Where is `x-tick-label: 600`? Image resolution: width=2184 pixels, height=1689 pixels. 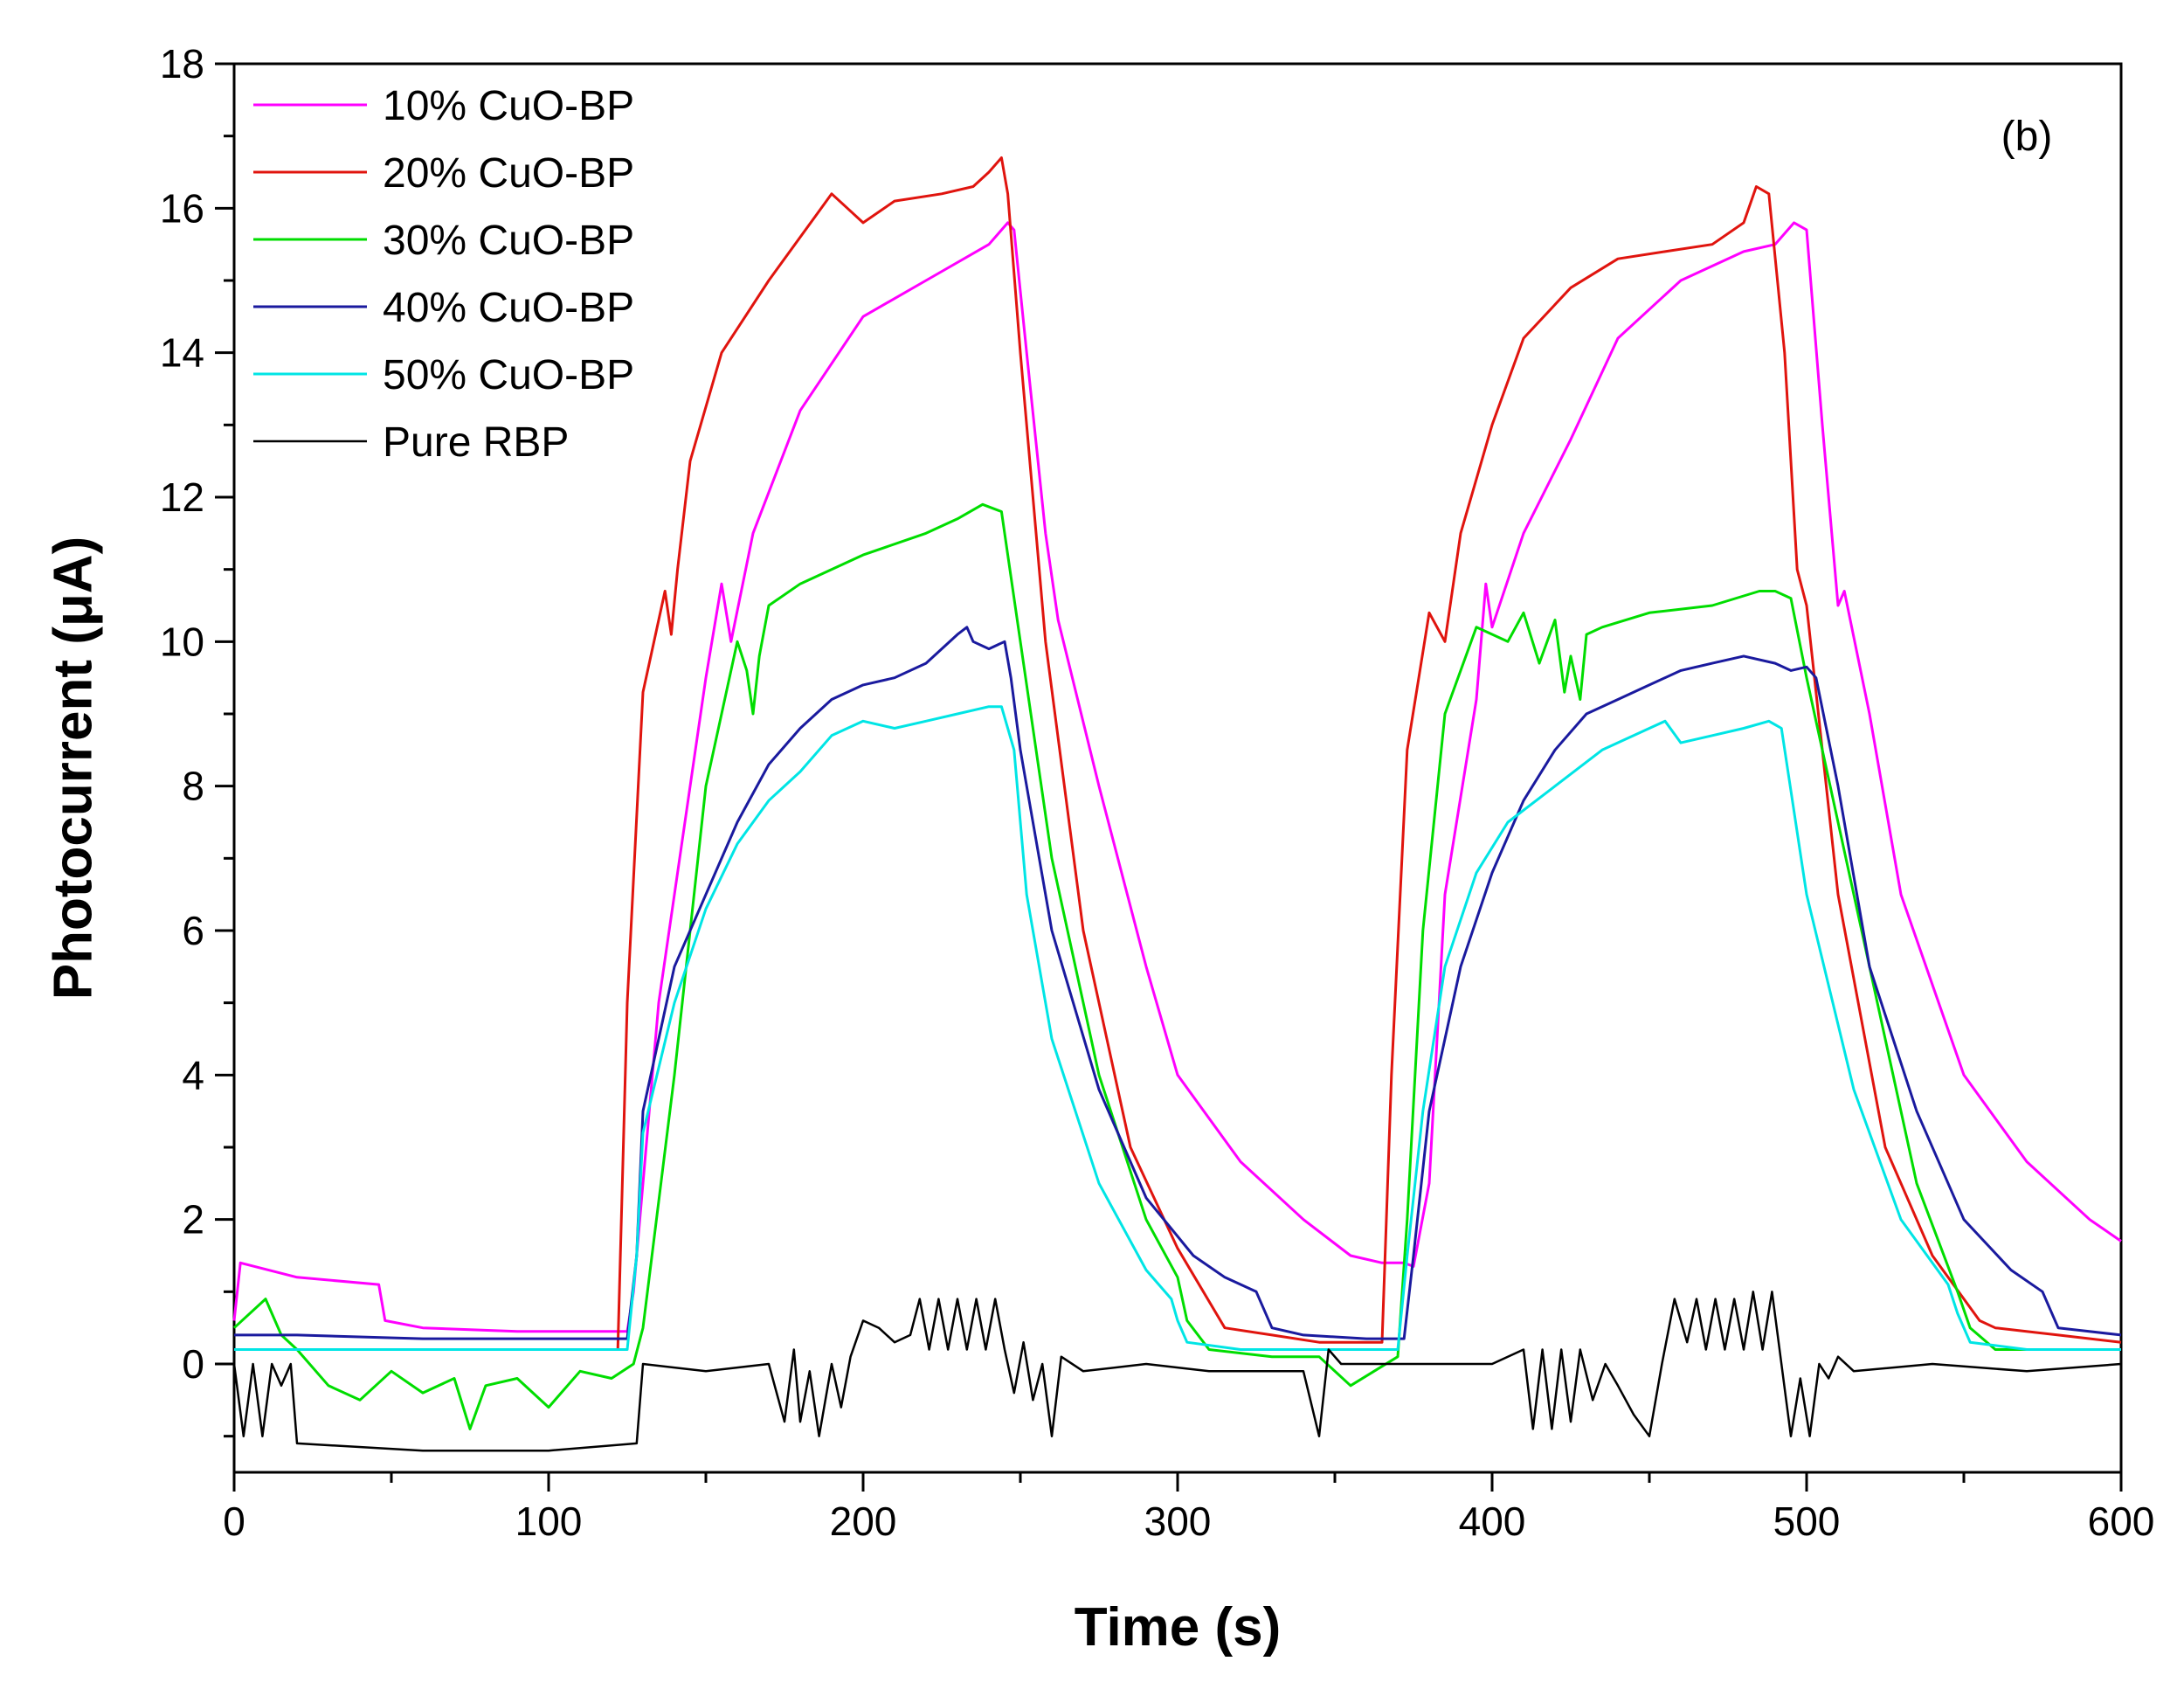 x-tick-label: 600 is located at coordinates (2121, 1522).